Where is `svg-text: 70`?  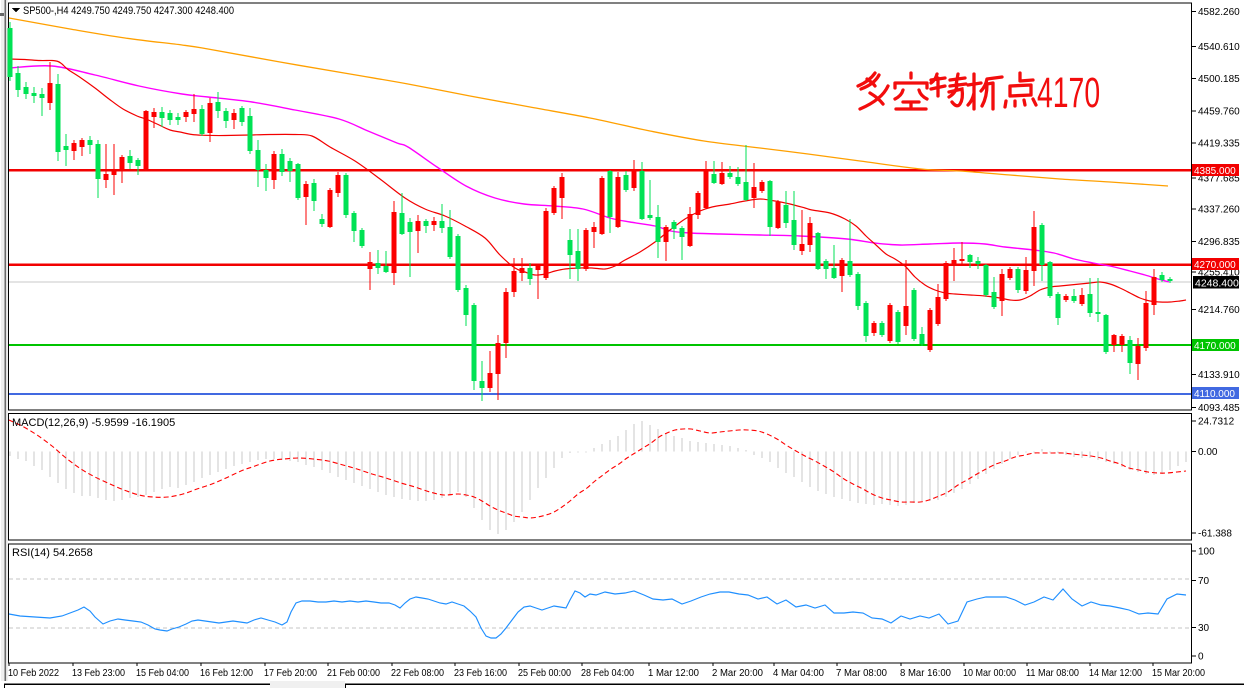
svg-text: 70 is located at coordinates (1204, 581).